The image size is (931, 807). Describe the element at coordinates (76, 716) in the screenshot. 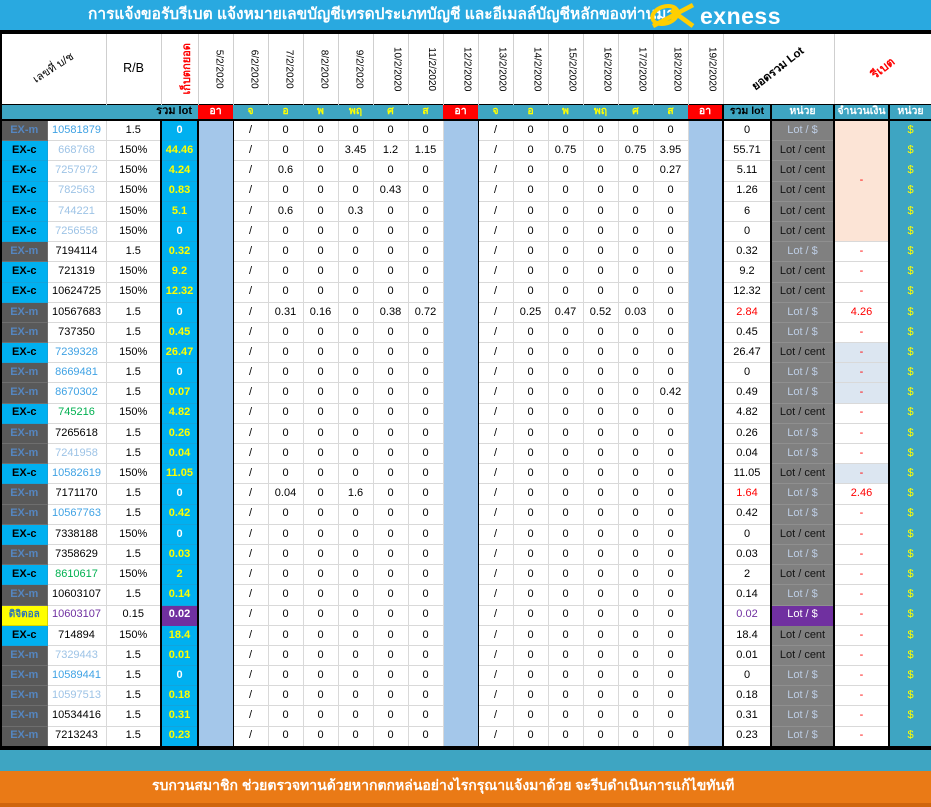

I see `account-cell: 10534416` at that location.